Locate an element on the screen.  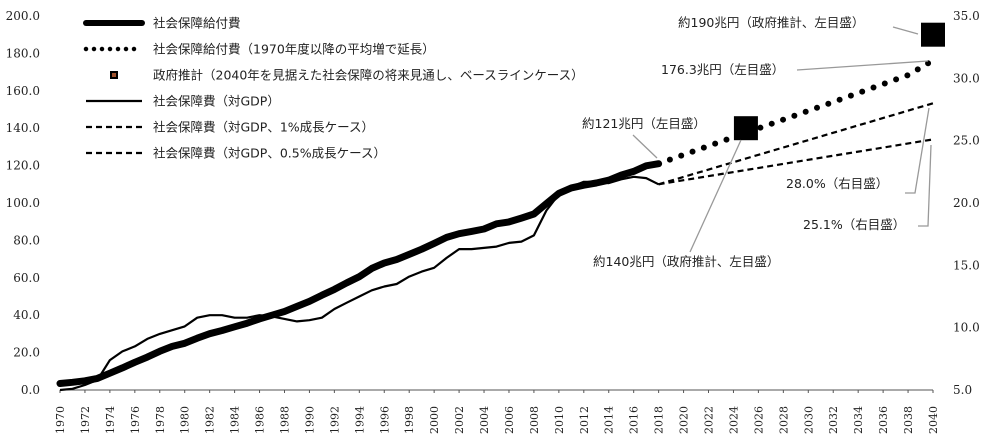
x-tick-label: 1980 is located at coordinates (185, 420).